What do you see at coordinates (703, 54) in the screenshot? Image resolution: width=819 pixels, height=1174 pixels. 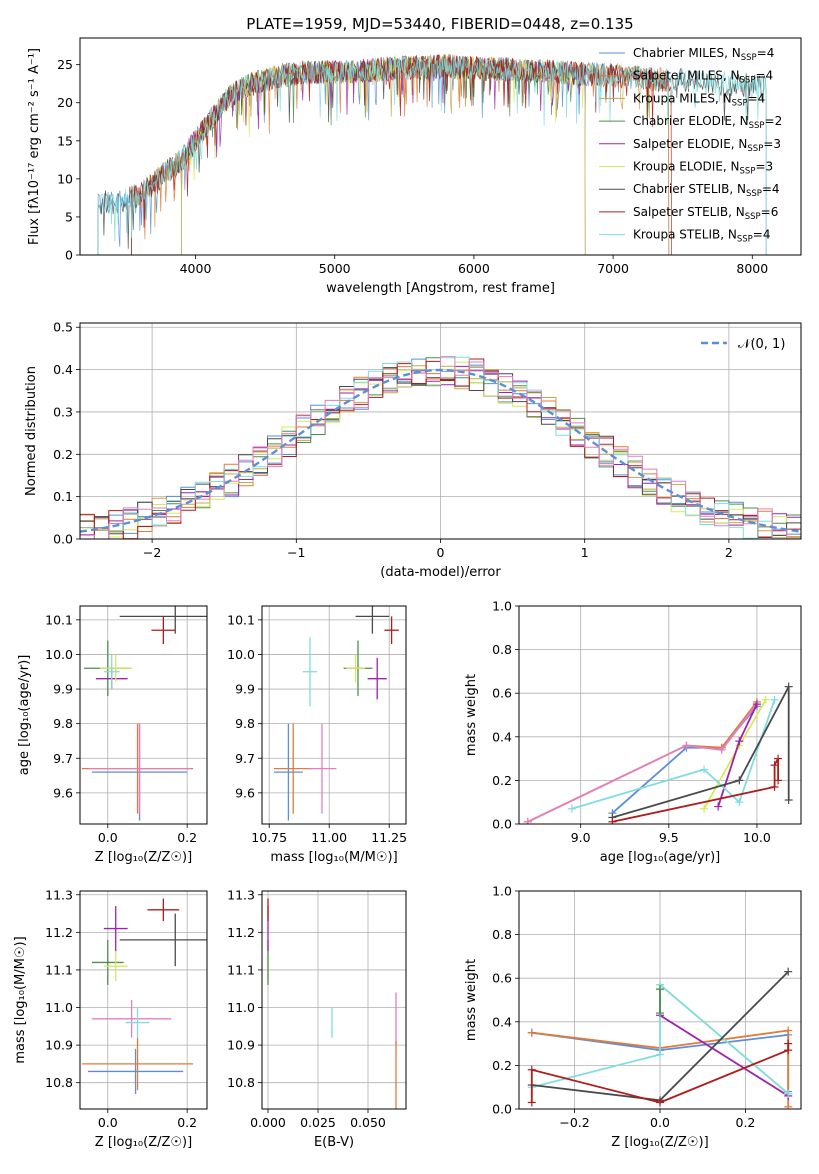 I see `legend-label: Chabrier MILES, NSSP=4` at bounding box center [703, 54].